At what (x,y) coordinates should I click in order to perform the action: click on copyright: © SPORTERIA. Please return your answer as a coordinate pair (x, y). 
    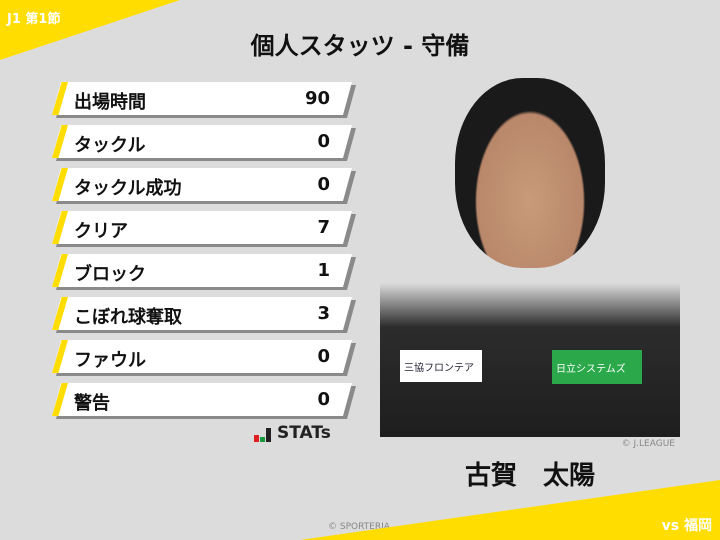
    Looking at the image, I should click on (359, 527).